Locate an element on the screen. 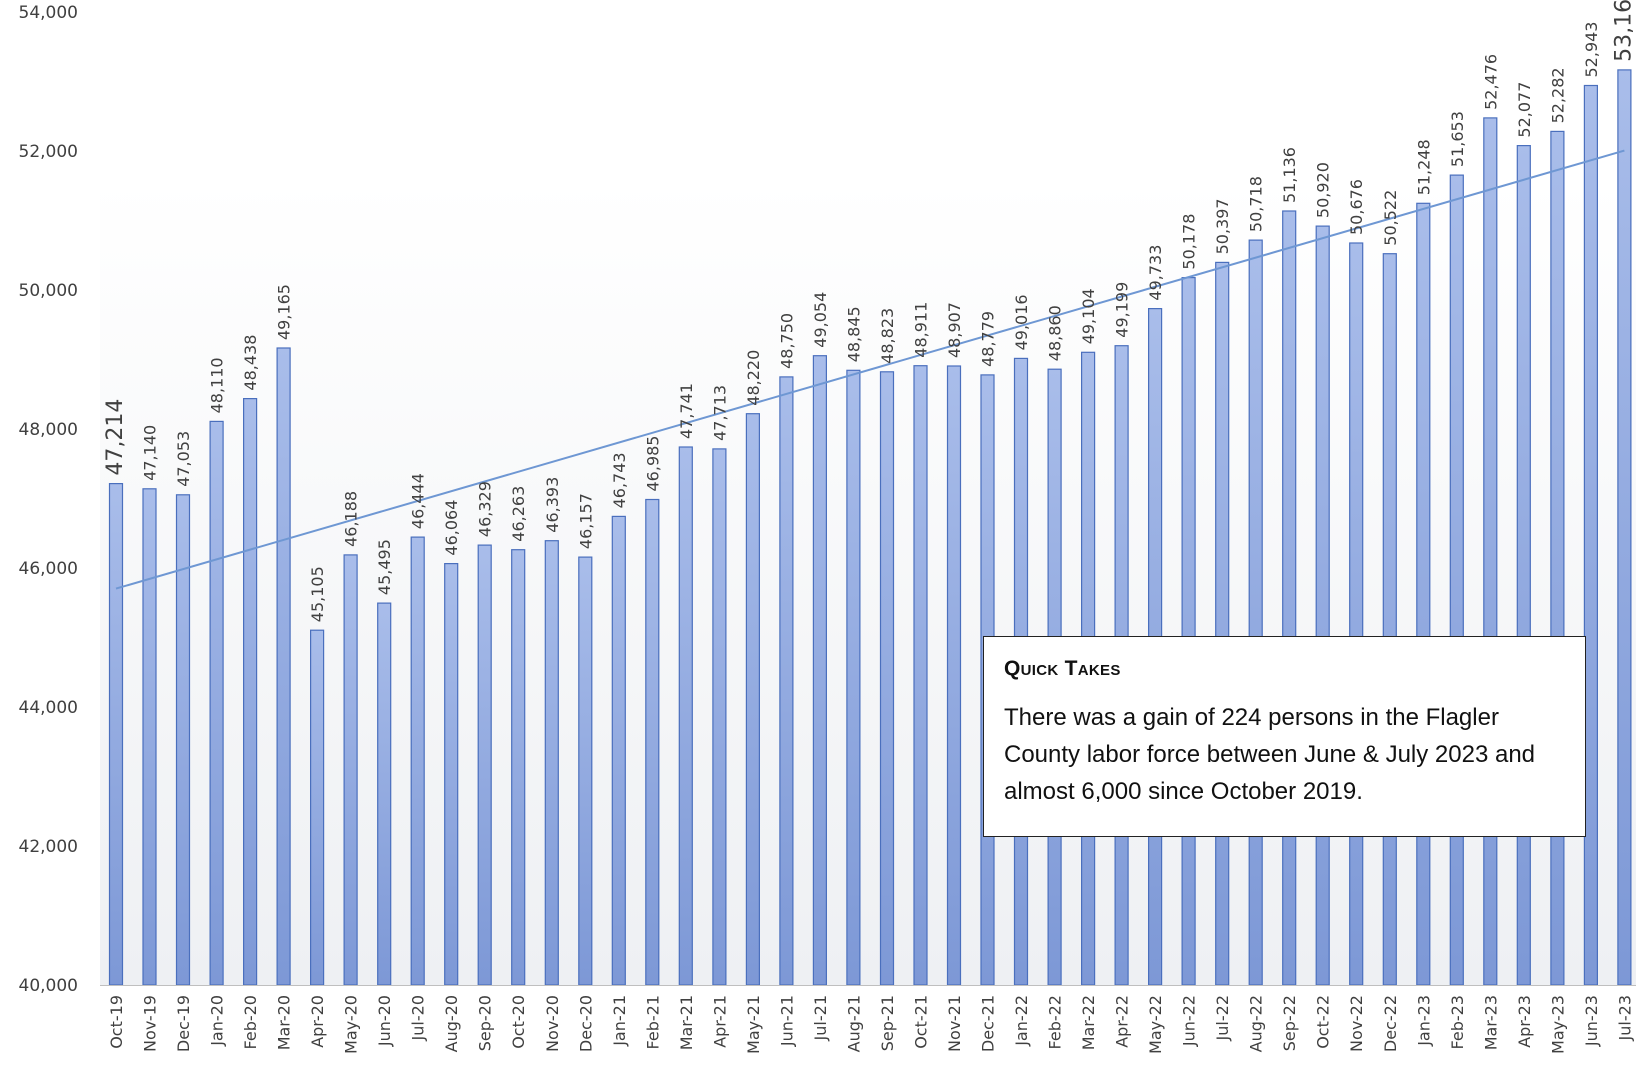 The width and height of the screenshot is (1636, 1069). x-tick-label: Jan-22 is located at coordinates (1021, 1021).